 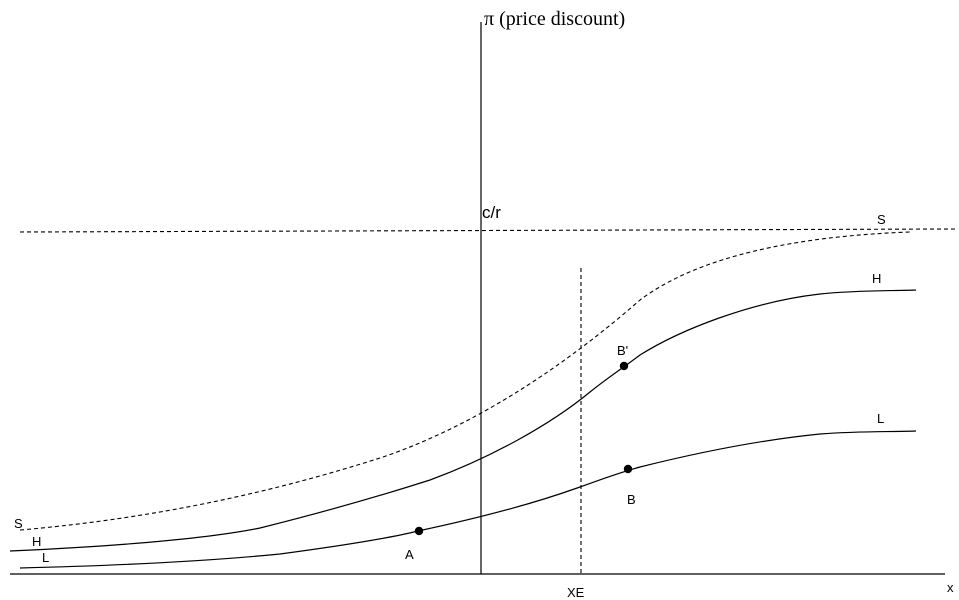 I want to click on point-b-prime-label: B', so click(x=622, y=350).